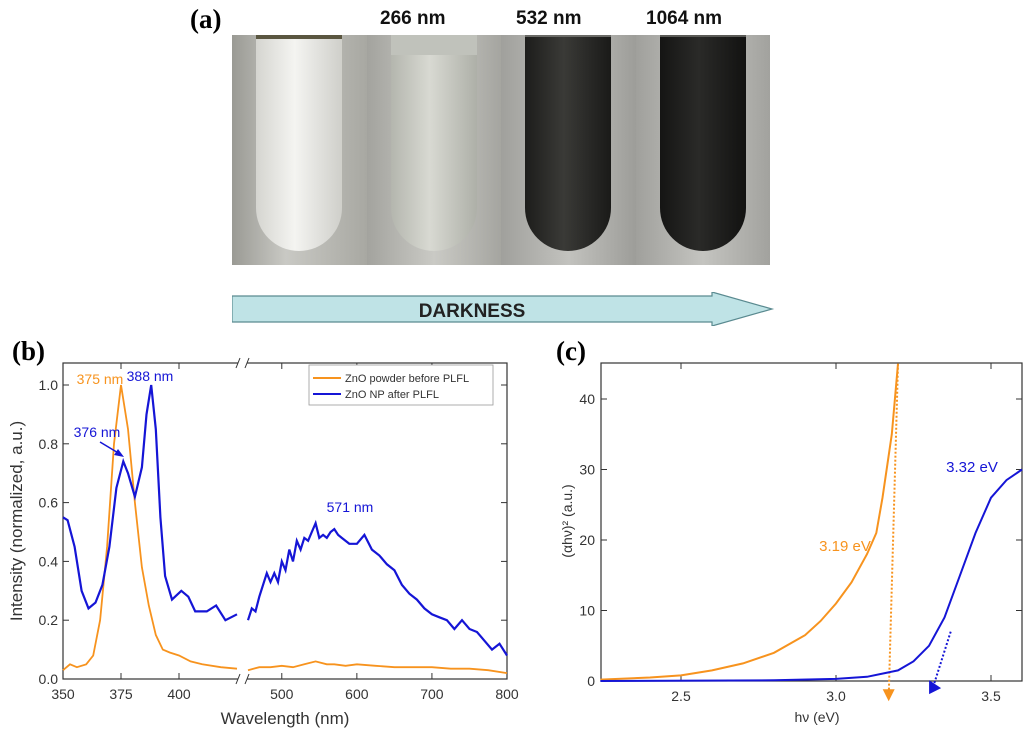  Describe the element at coordinates (816, 717) in the screenshot. I see `x-axis-label: hν (eV)` at that location.